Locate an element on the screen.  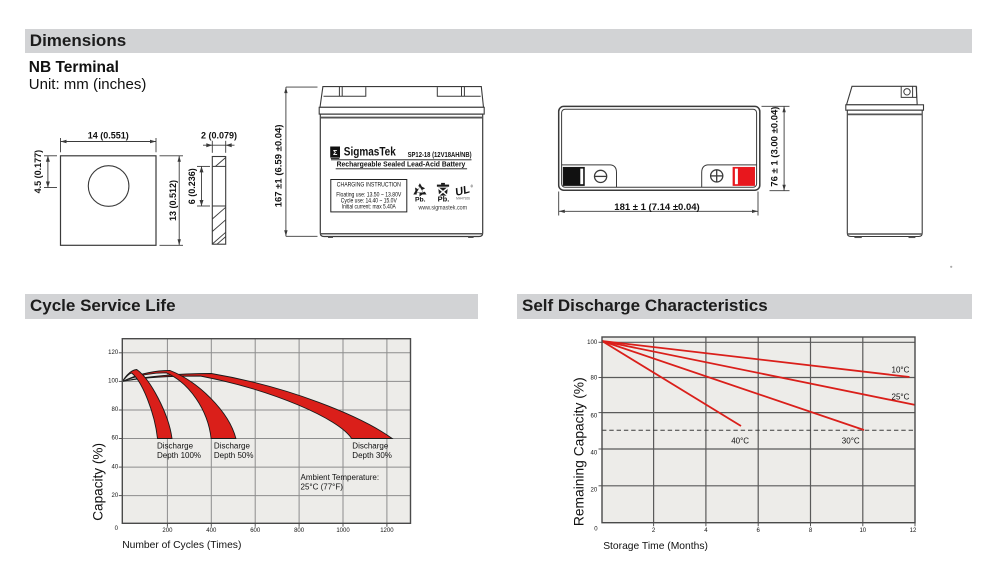
svg-text: 14 (0.551) is located at coordinates (108, 136).